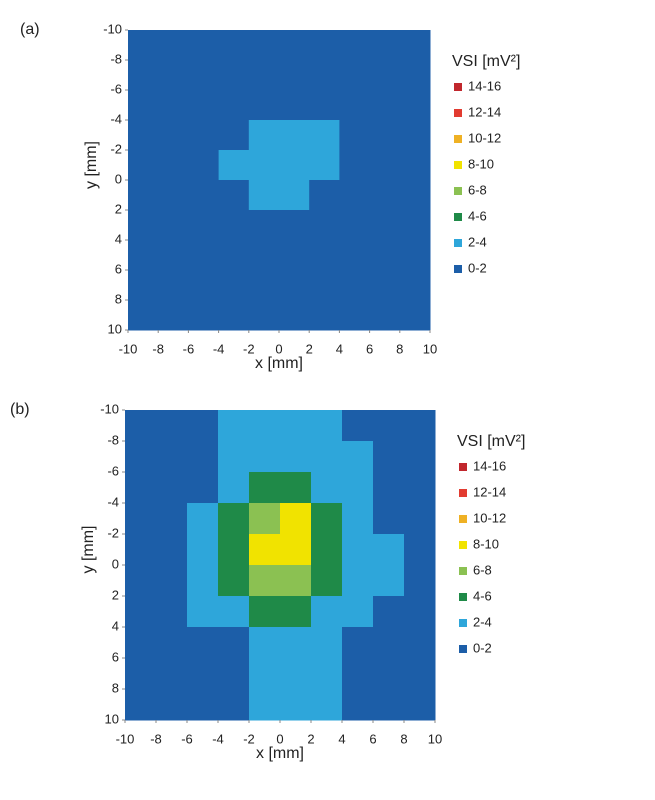  Describe the element at coordinates (482, 621) in the screenshot. I see `legend-label: 2-4` at that location.